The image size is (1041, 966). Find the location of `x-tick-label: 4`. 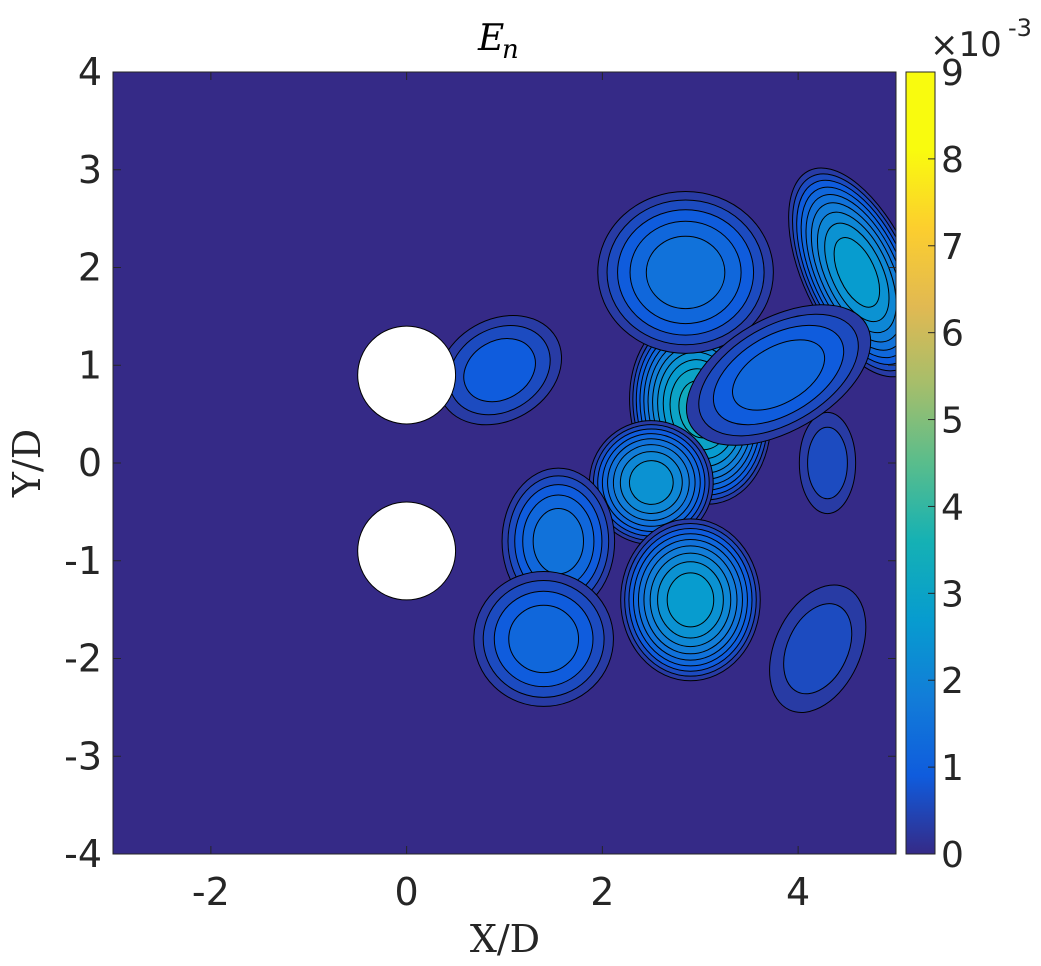

x-tick-label: 4 is located at coordinates (798, 892).